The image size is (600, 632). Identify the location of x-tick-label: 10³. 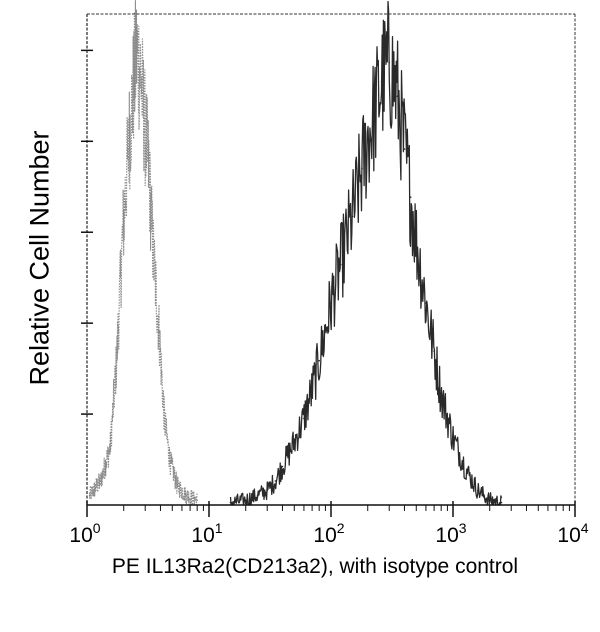
(450, 533).